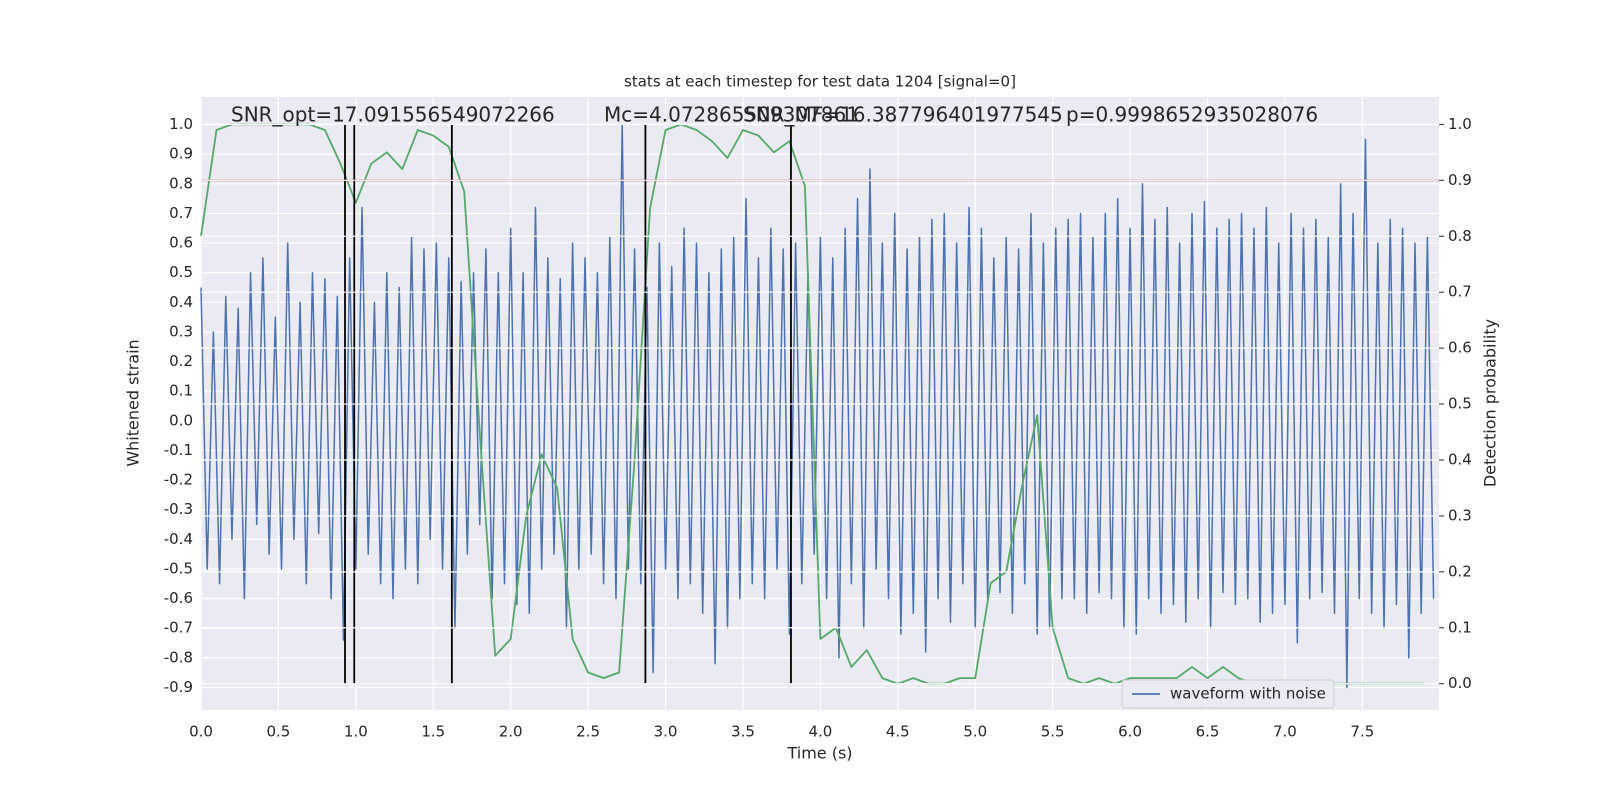 This screenshot has height=800, width=1600. Describe the element at coordinates (1248, 694) in the screenshot. I see `legend-label: waveform with noise` at that location.